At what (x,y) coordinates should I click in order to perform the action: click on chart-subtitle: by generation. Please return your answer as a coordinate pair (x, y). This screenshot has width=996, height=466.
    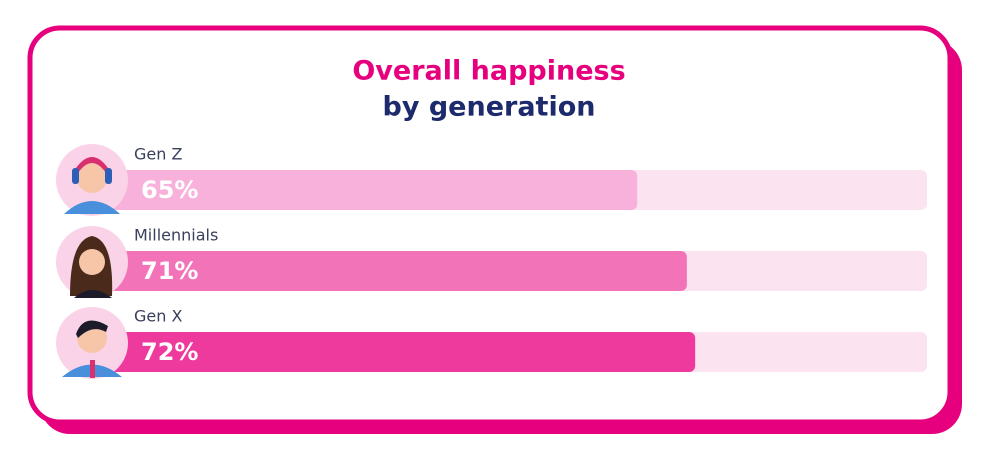
    Looking at the image, I should click on (489, 107).